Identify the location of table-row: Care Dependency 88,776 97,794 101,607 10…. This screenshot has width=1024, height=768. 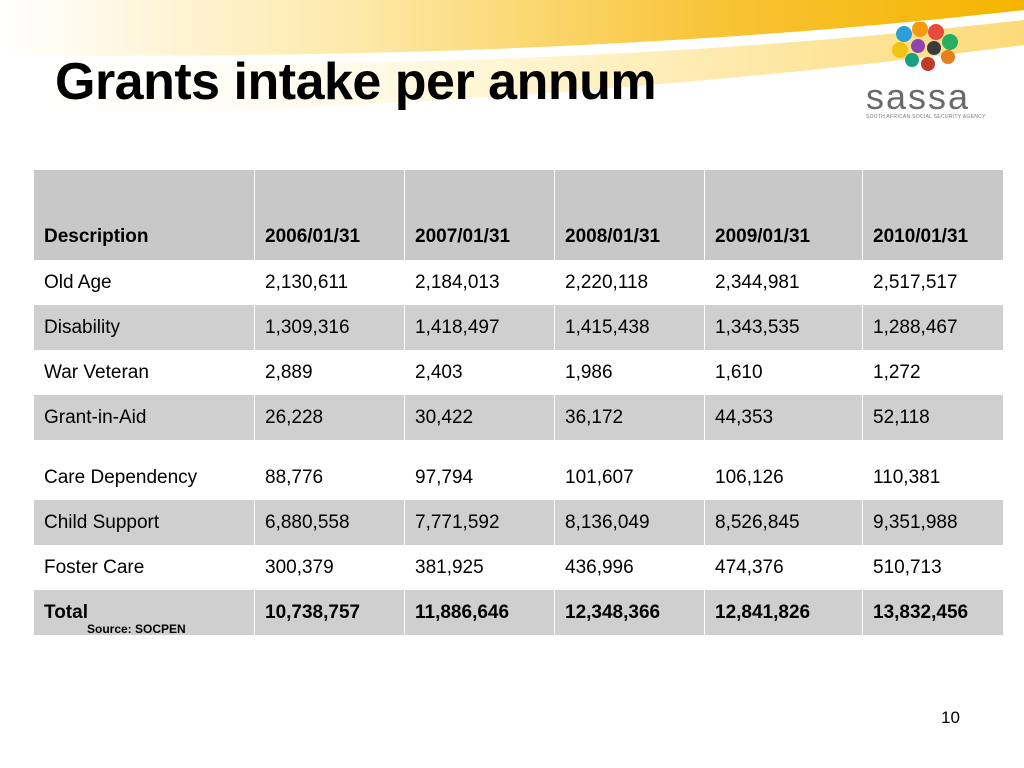
(519, 477).